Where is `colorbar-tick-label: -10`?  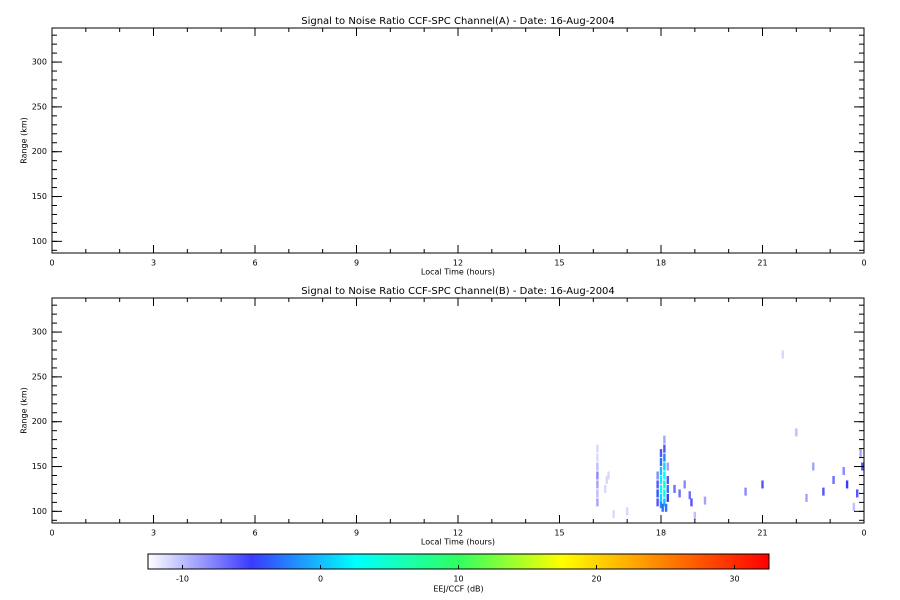
colorbar-tick-label: -10 is located at coordinates (182, 579).